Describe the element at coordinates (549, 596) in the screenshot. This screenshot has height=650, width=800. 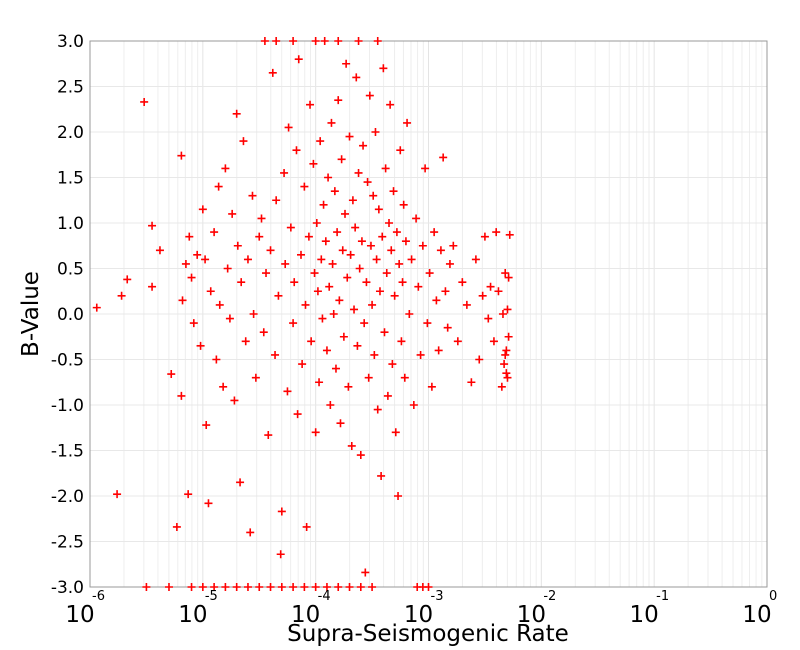
I see `x-tick-exponent: -2` at that location.